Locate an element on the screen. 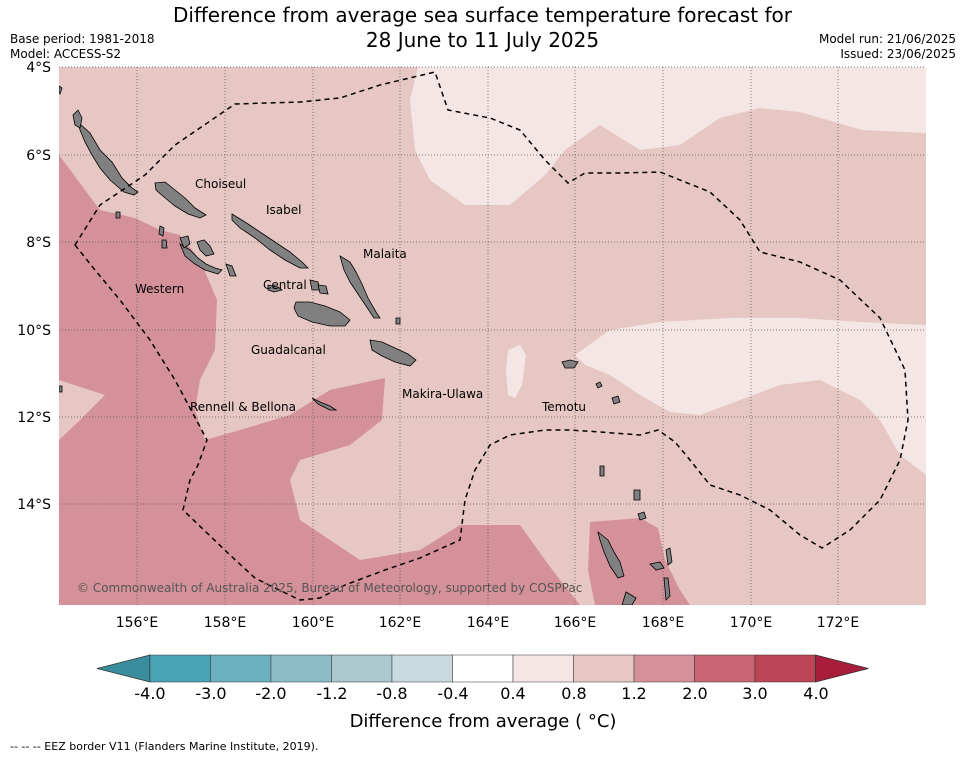  anomaly-band-0.4-0.8-north is located at coordinates (668, 136).